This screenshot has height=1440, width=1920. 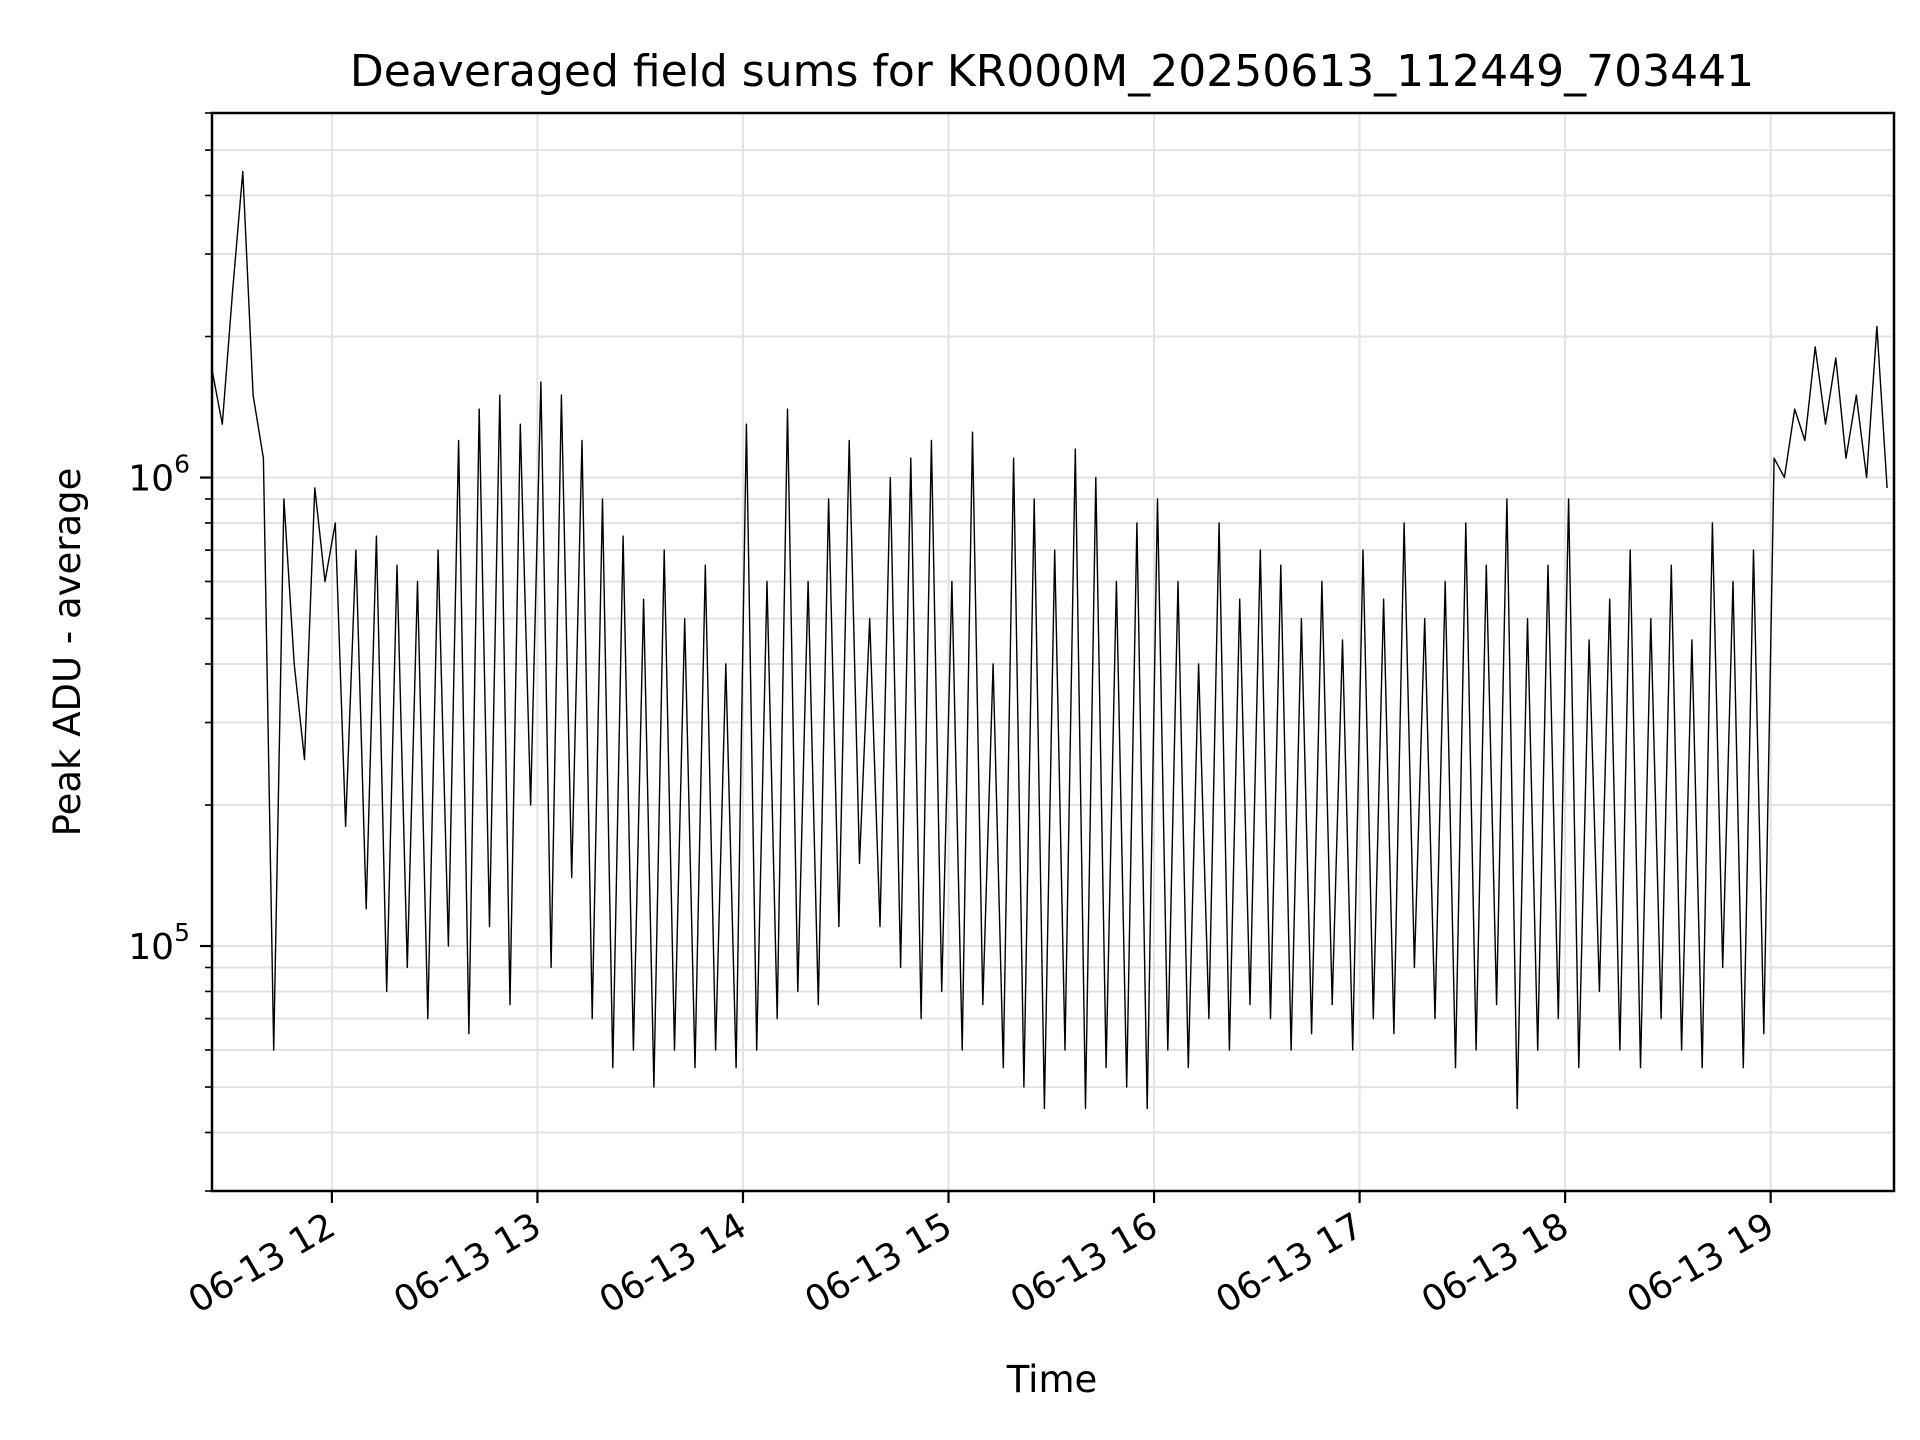 What do you see at coordinates (1052, 1379) in the screenshot?
I see `x-axis-label: Time` at bounding box center [1052, 1379].